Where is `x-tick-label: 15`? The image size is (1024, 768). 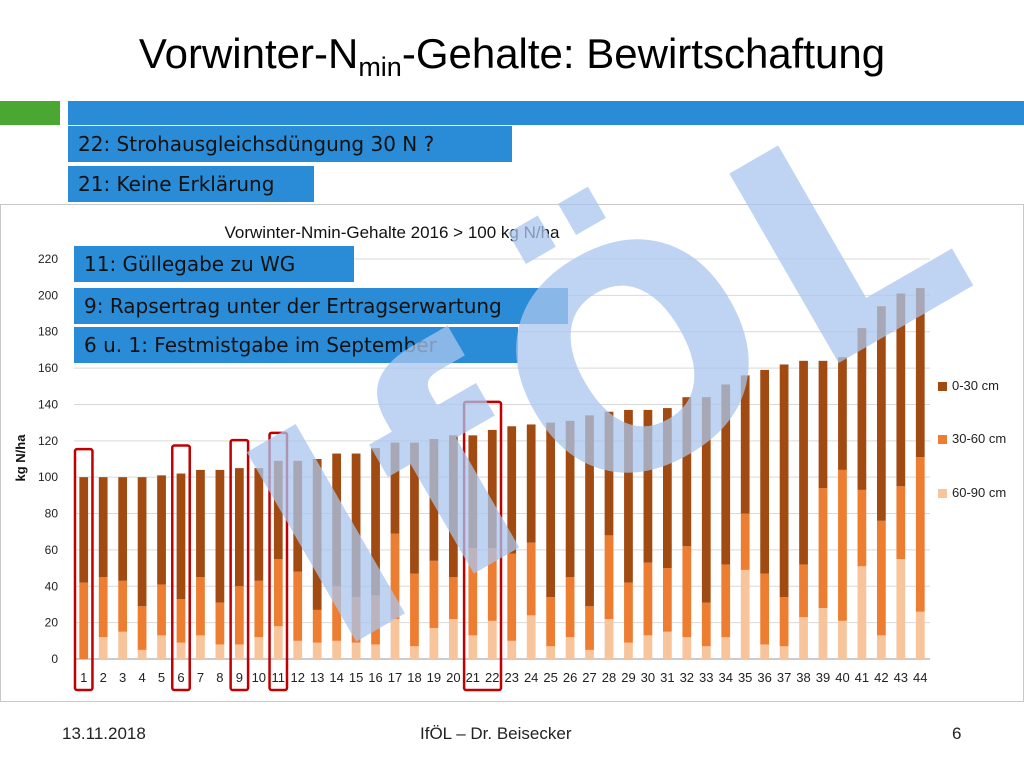 x-tick-label: 15 is located at coordinates (356, 677).